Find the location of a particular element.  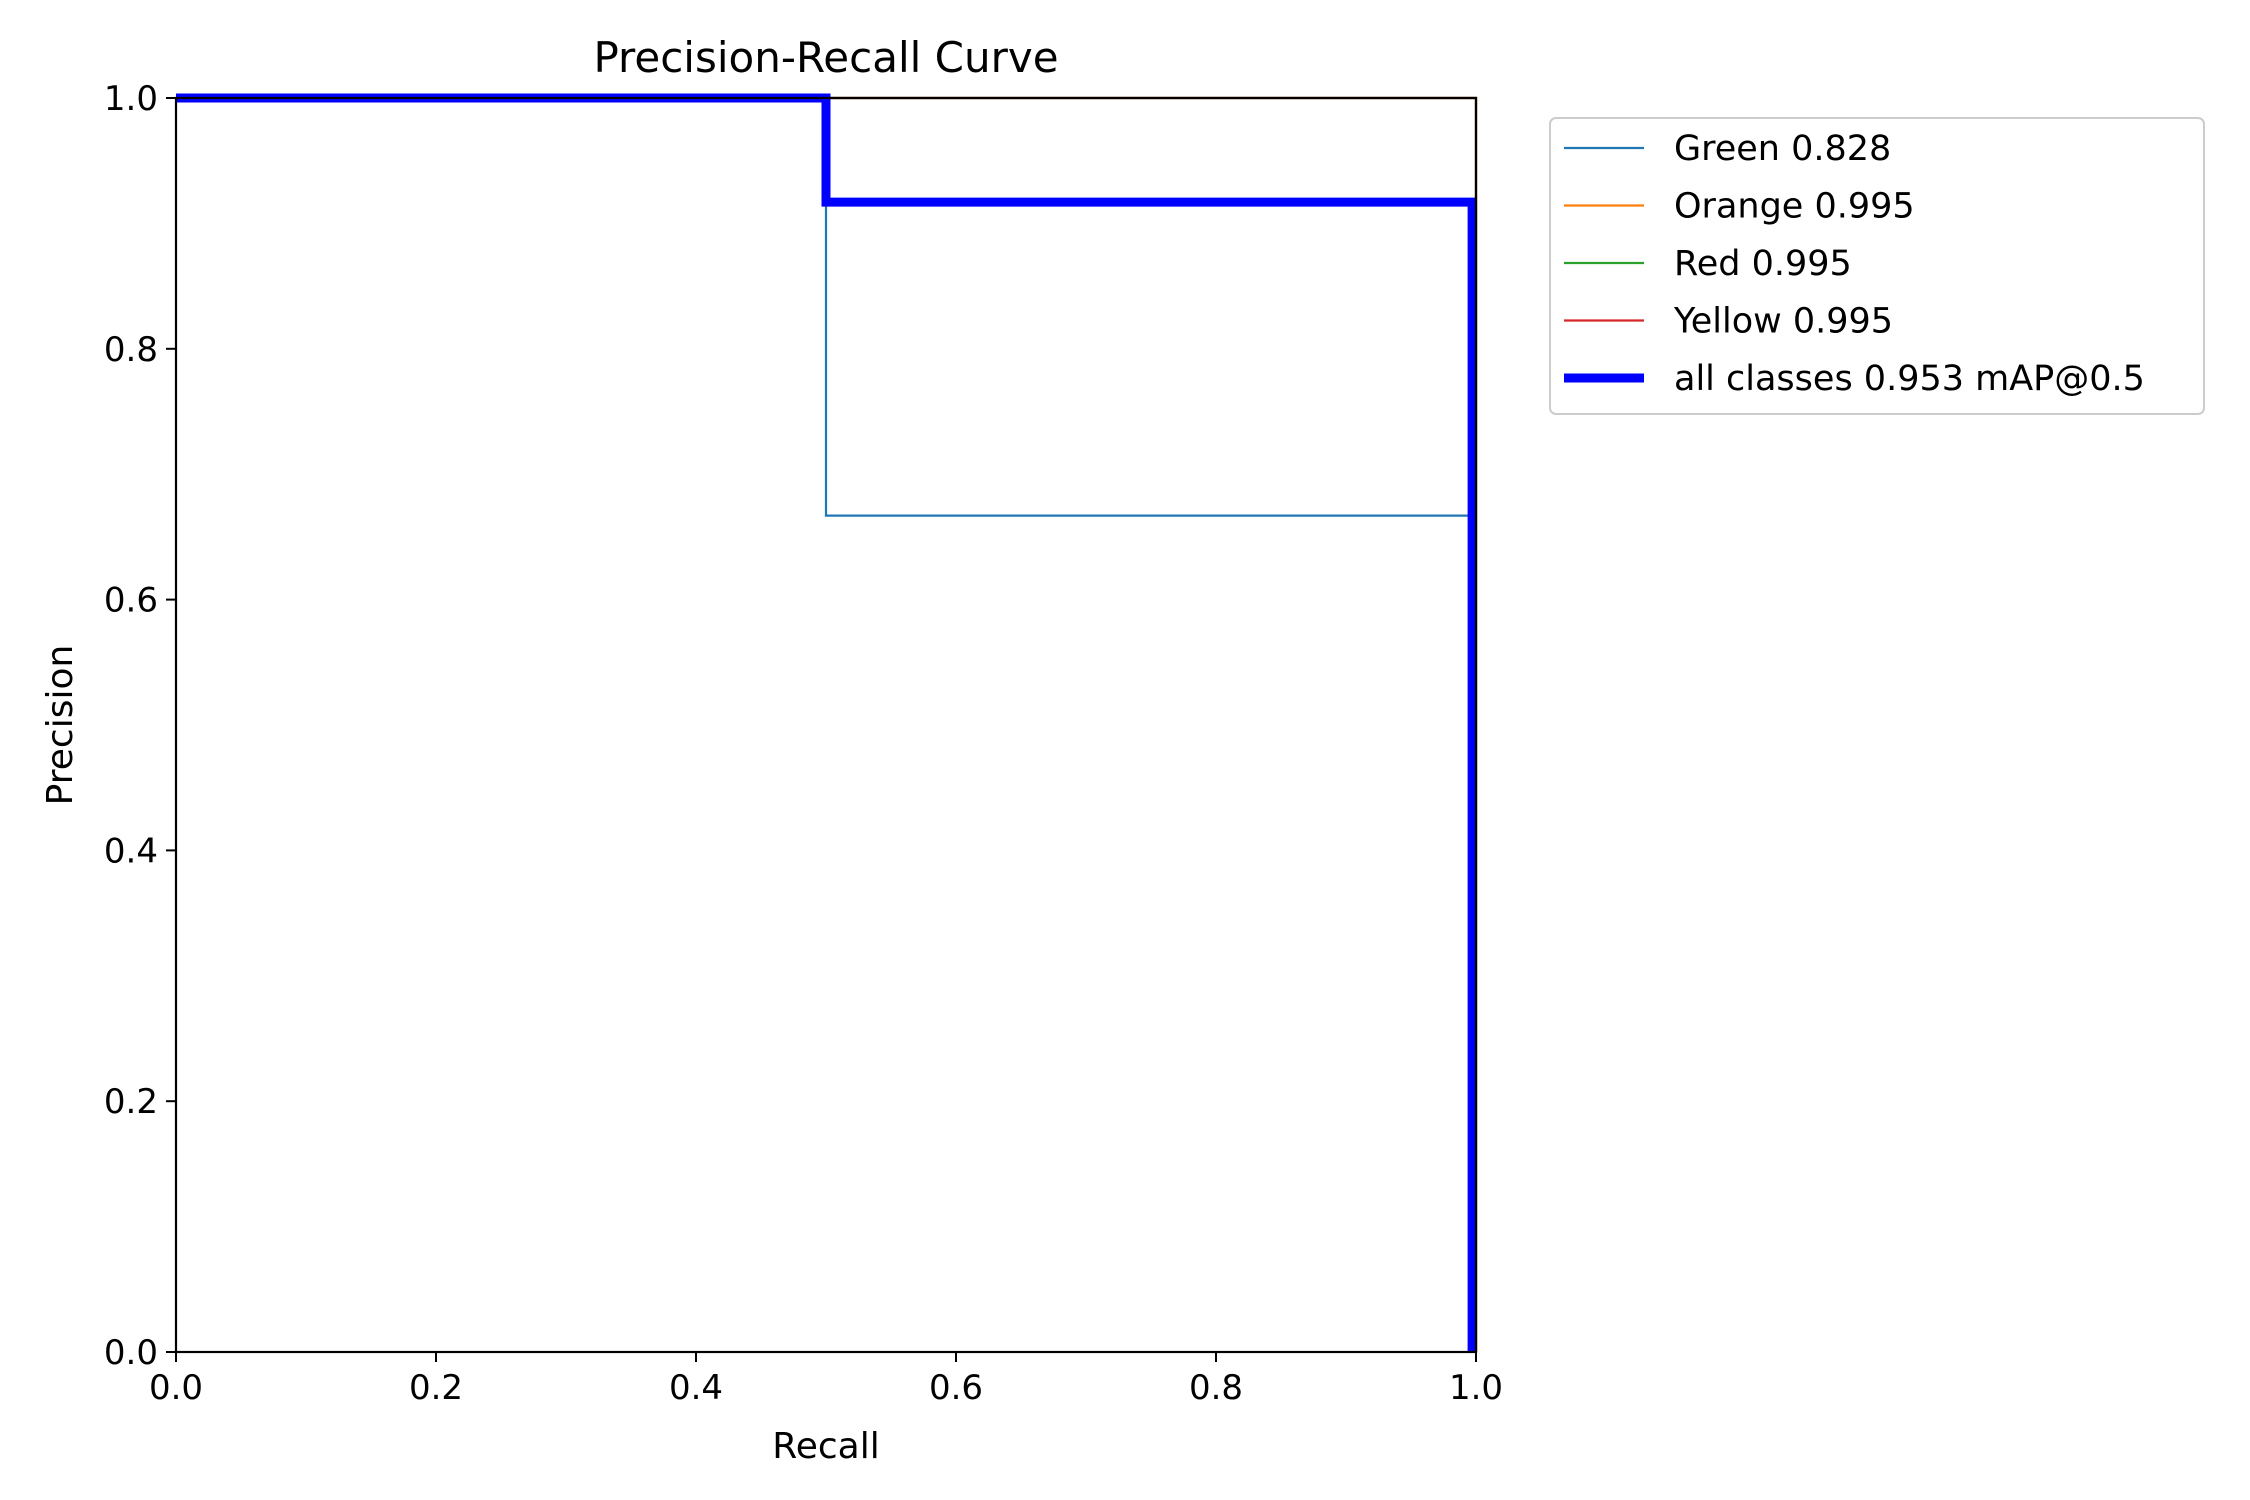

y-axis-label: Precision is located at coordinates (60, 725).